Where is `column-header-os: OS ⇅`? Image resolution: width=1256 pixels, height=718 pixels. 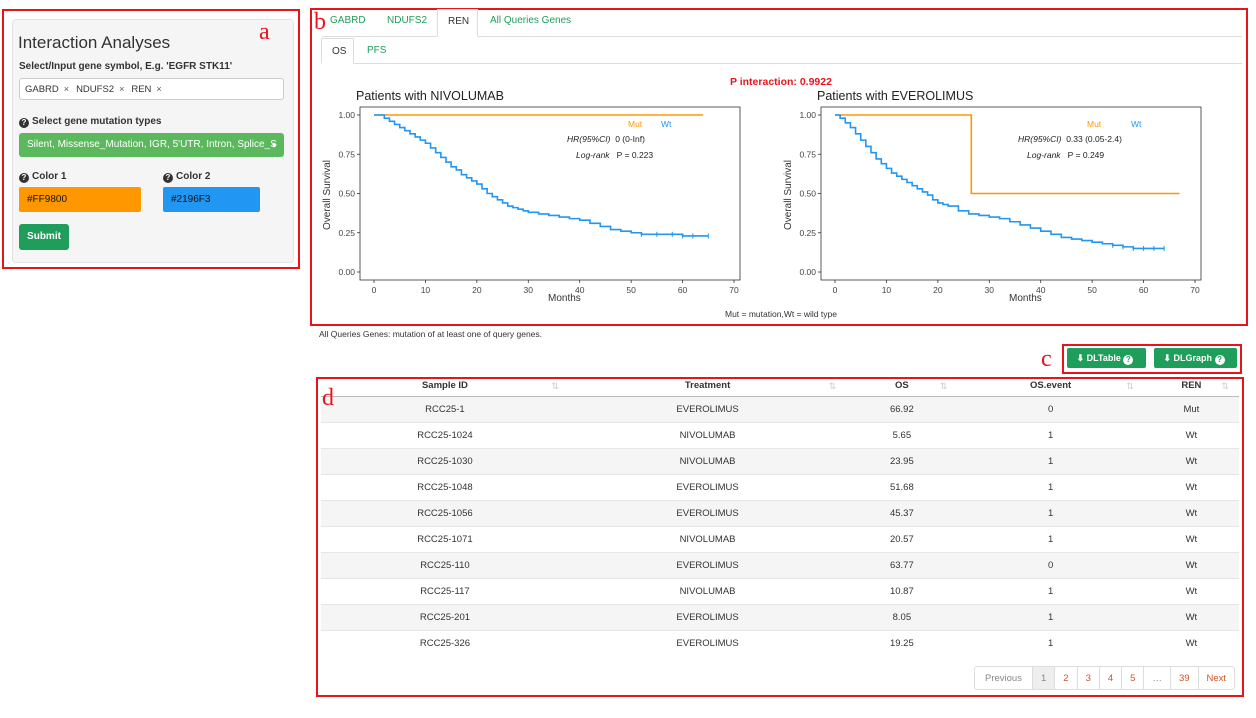 column-header-os: OS ⇅ is located at coordinates (902, 386).